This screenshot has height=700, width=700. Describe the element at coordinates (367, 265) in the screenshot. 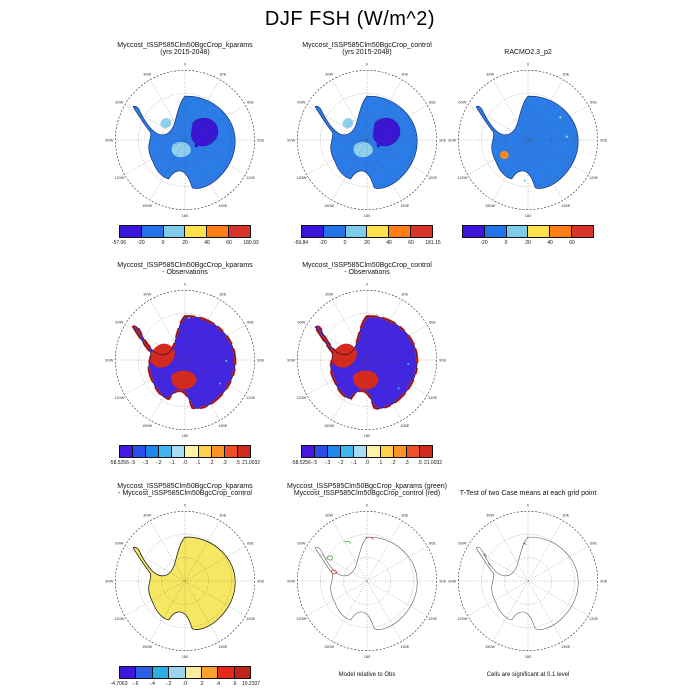

I see `panel-title-line1: Myccost_ISSP585Clm50BgcCrop_control` at that location.